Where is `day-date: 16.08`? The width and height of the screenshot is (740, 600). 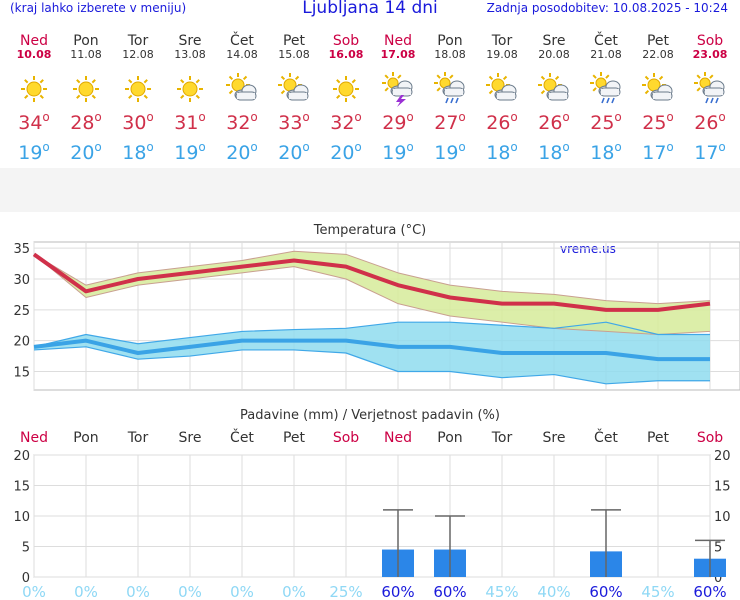 day-date: 16.08 is located at coordinates (346, 54).